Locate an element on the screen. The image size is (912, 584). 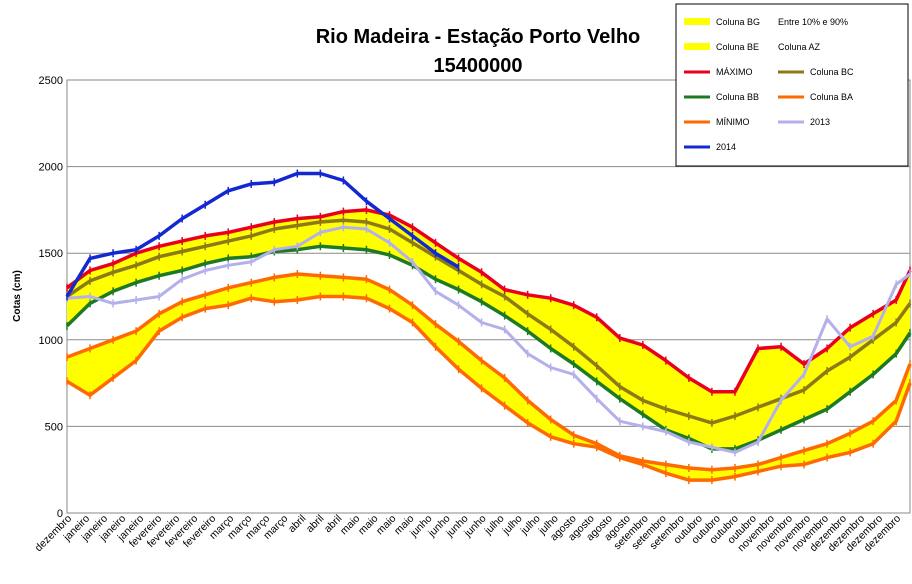
y-tick-label: 2000 is located at coordinates (51, 168).